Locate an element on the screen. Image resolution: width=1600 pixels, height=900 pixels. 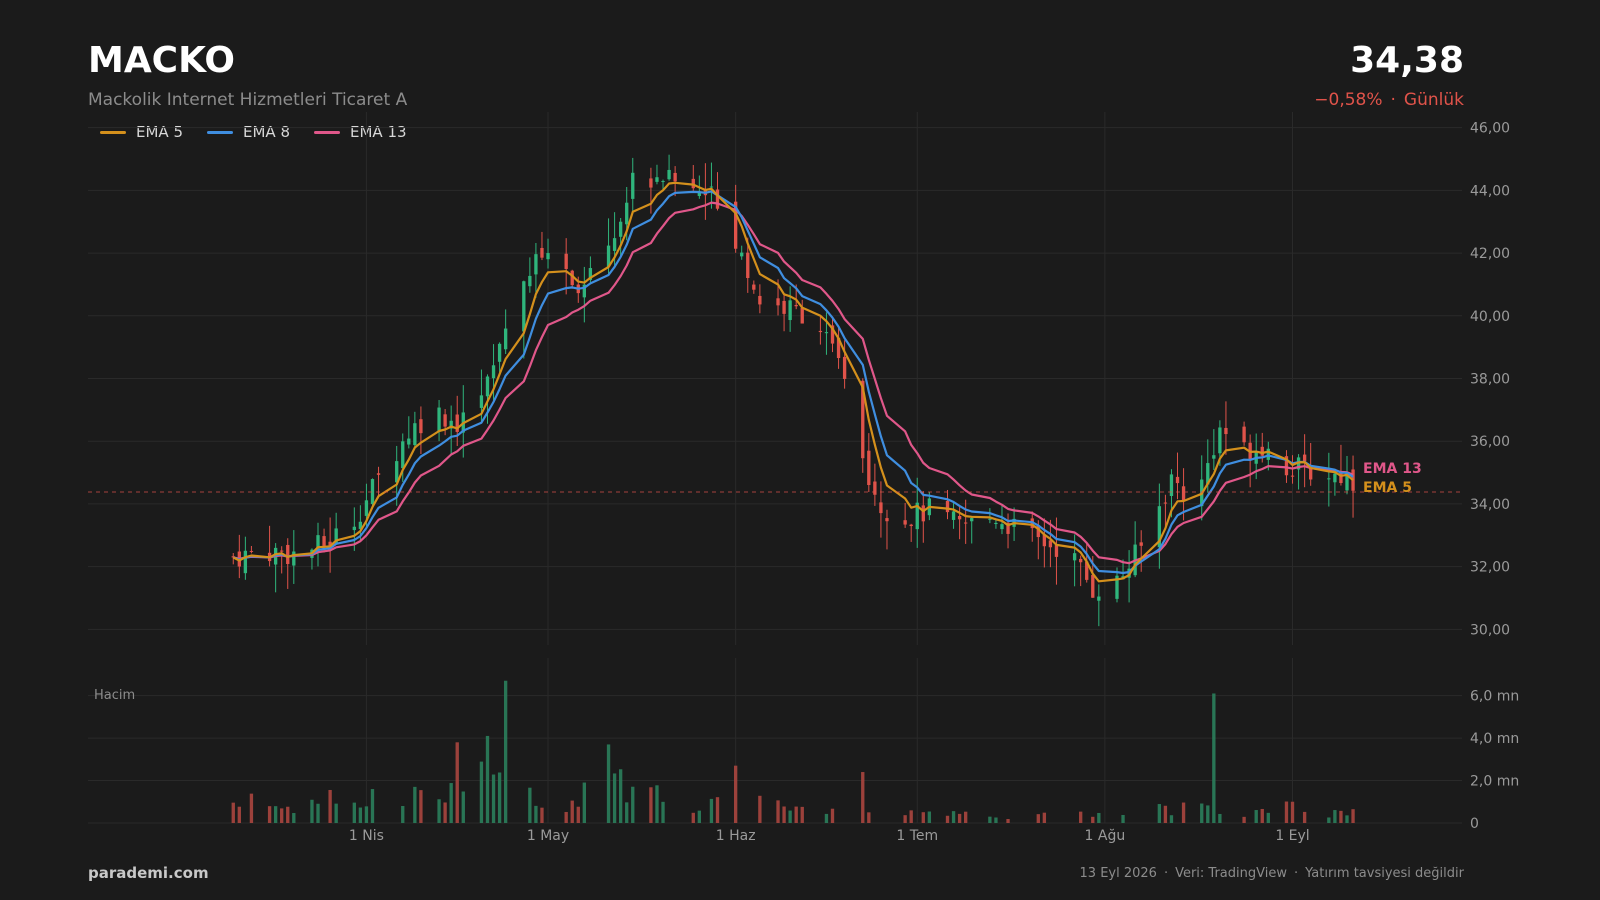
ema13-end-label: EMA 13 is located at coordinates (1392, 469).